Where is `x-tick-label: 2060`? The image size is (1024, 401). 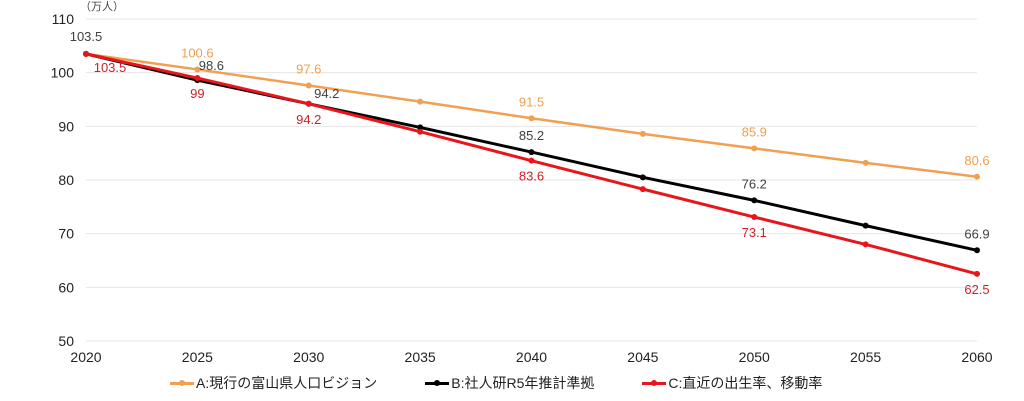 x-tick-label: 2060 is located at coordinates (976, 357).